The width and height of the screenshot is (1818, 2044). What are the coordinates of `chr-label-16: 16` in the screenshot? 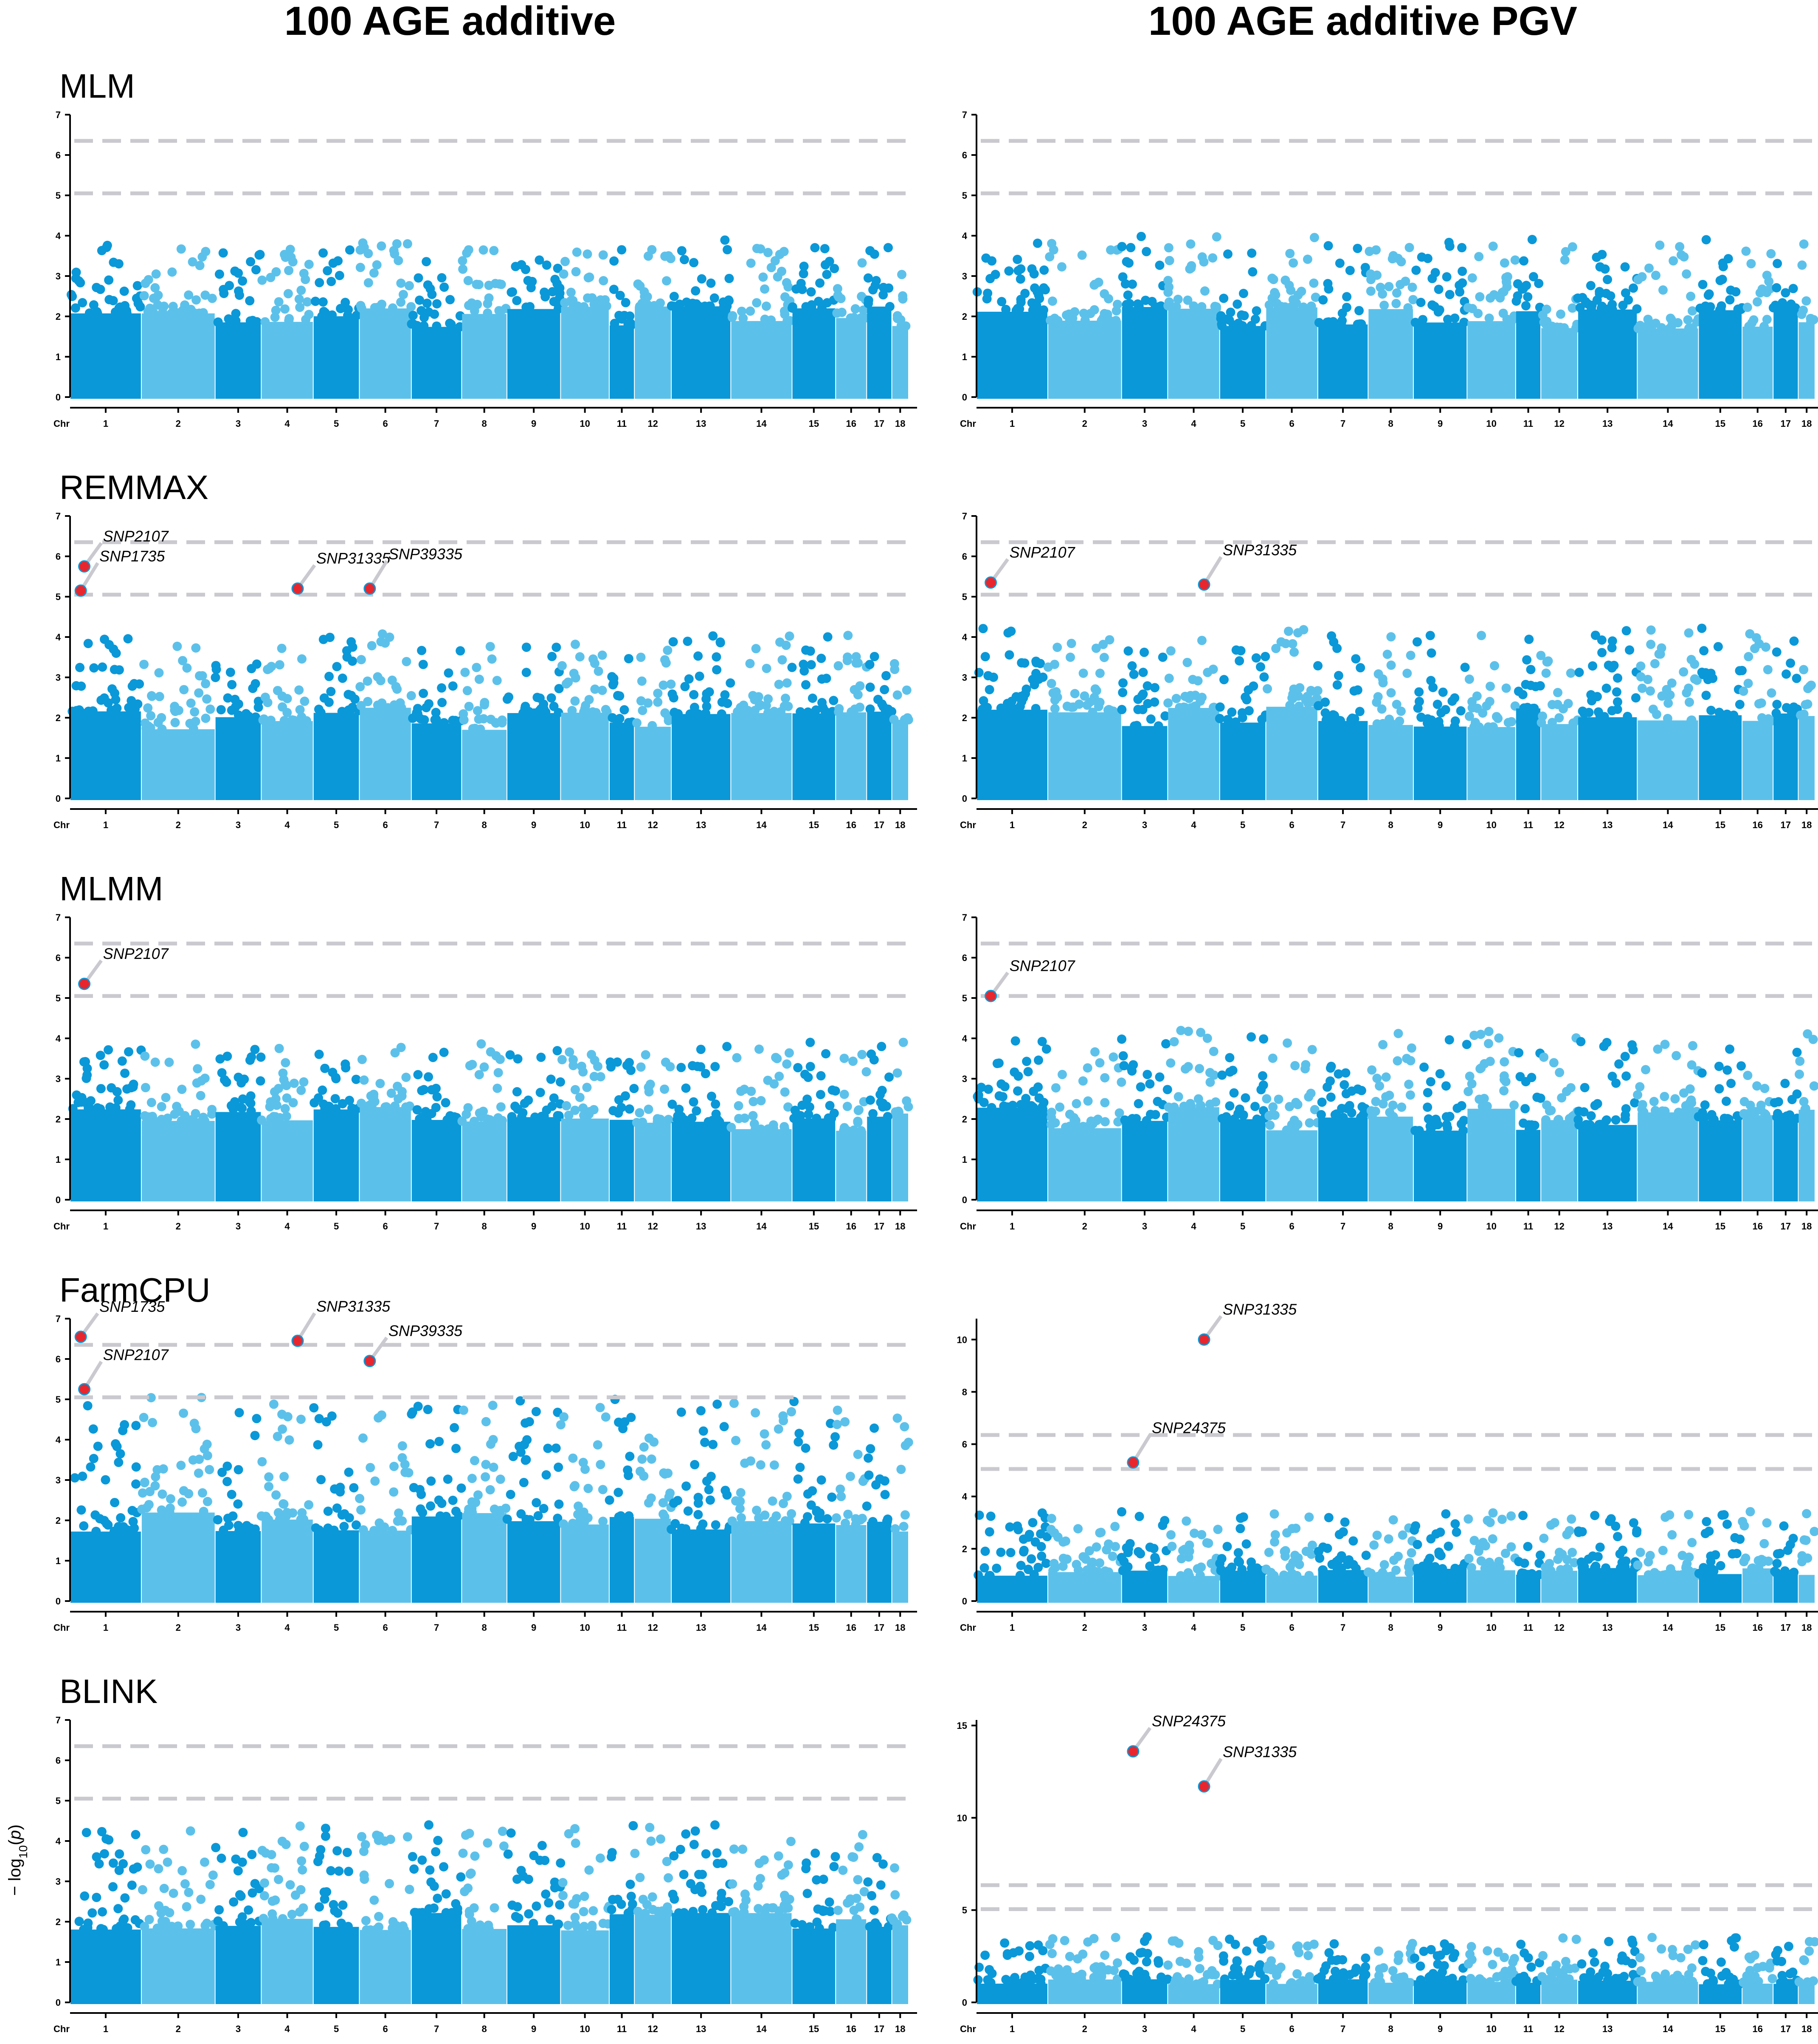 It's located at (851, 2029).